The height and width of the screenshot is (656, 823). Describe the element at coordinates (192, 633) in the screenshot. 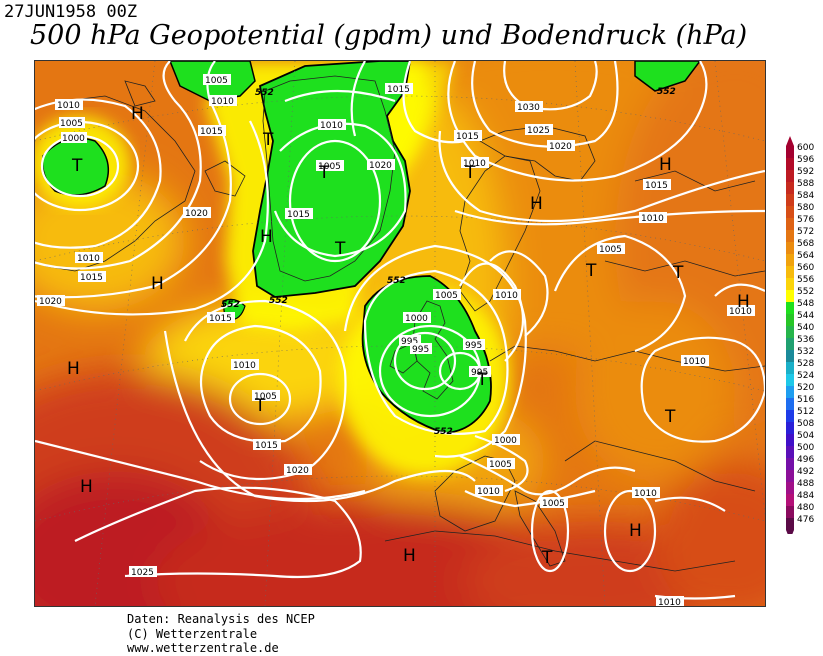

I see `credits-copyright: (C) Wetterzentrale` at that location.